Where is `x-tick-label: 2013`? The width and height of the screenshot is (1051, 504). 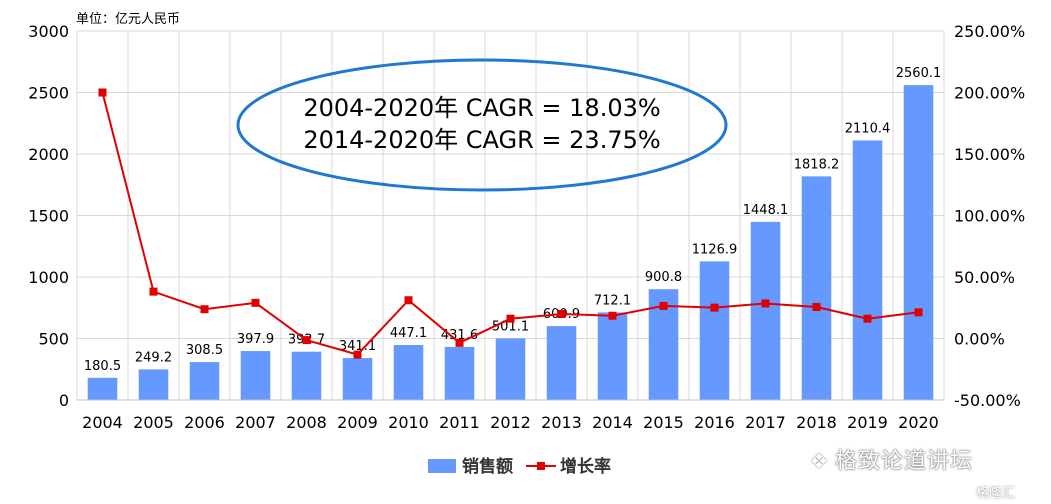 x-tick-label: 2013 is located at coordinates (561, 422).